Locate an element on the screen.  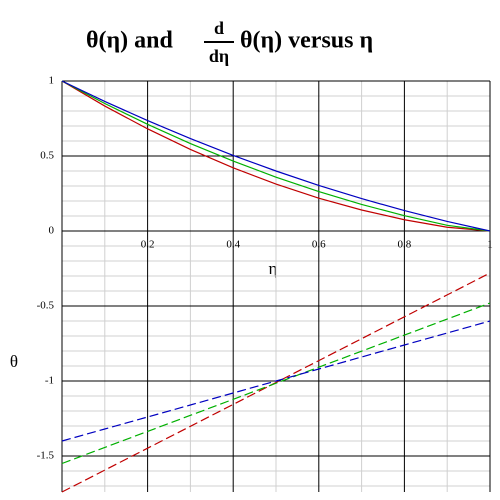
x-tick-label: 0.4 is located at coordinates (233, 245).